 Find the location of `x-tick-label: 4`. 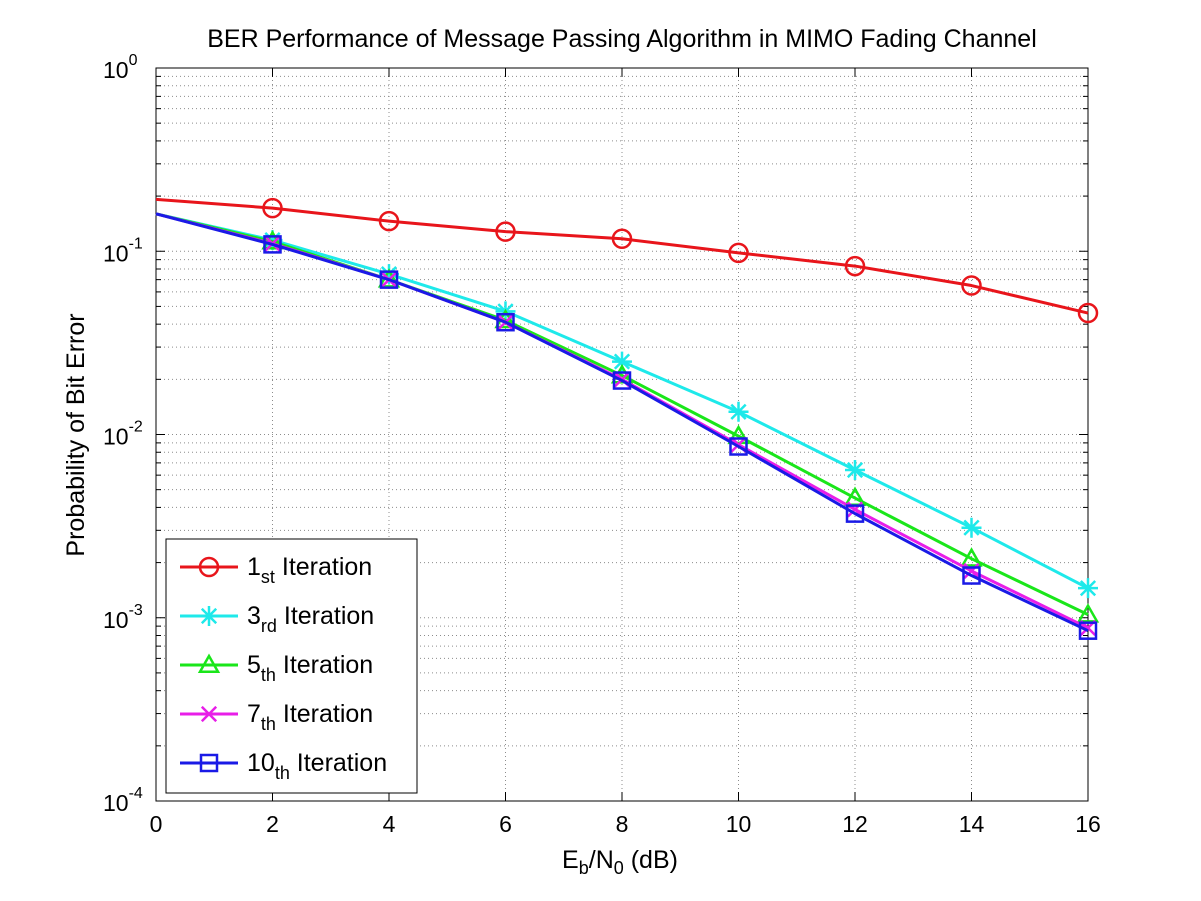

x-tick-label: 4 is located at coordinates (389, 824).